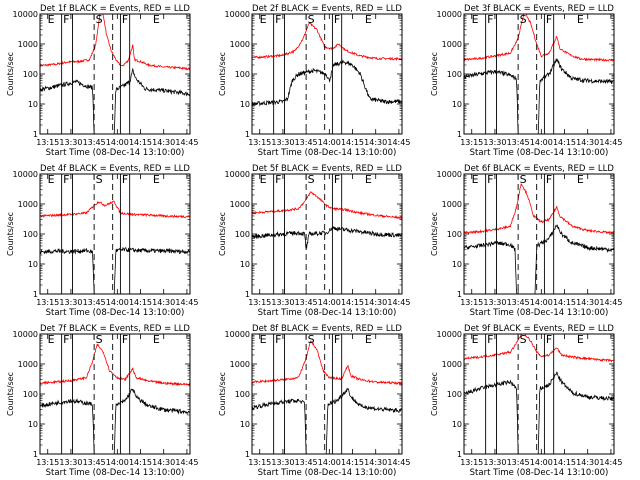 Image resolution: width=640 pixels, height=480 pixels. I want to click on x-tick-label: 13:15, so click(259, 302).